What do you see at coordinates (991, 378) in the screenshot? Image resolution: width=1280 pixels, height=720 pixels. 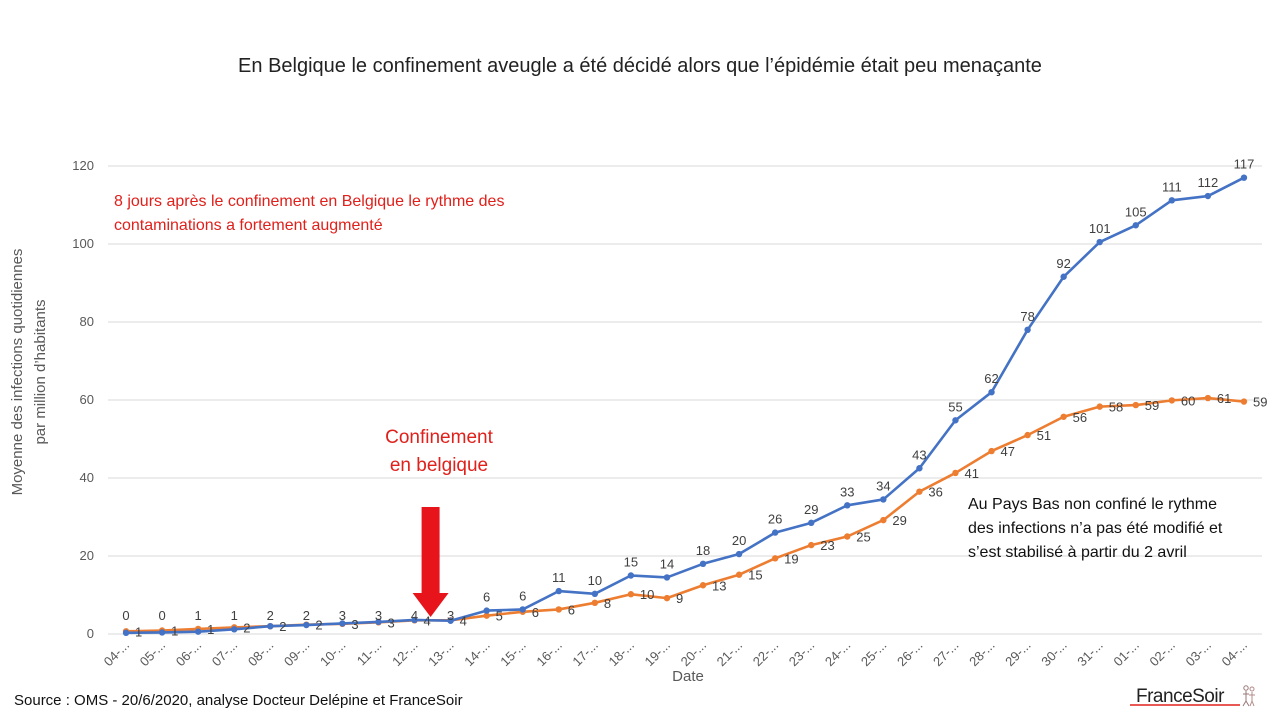 I see `series-0-data-label: 62` at bounding box center [991, 378].